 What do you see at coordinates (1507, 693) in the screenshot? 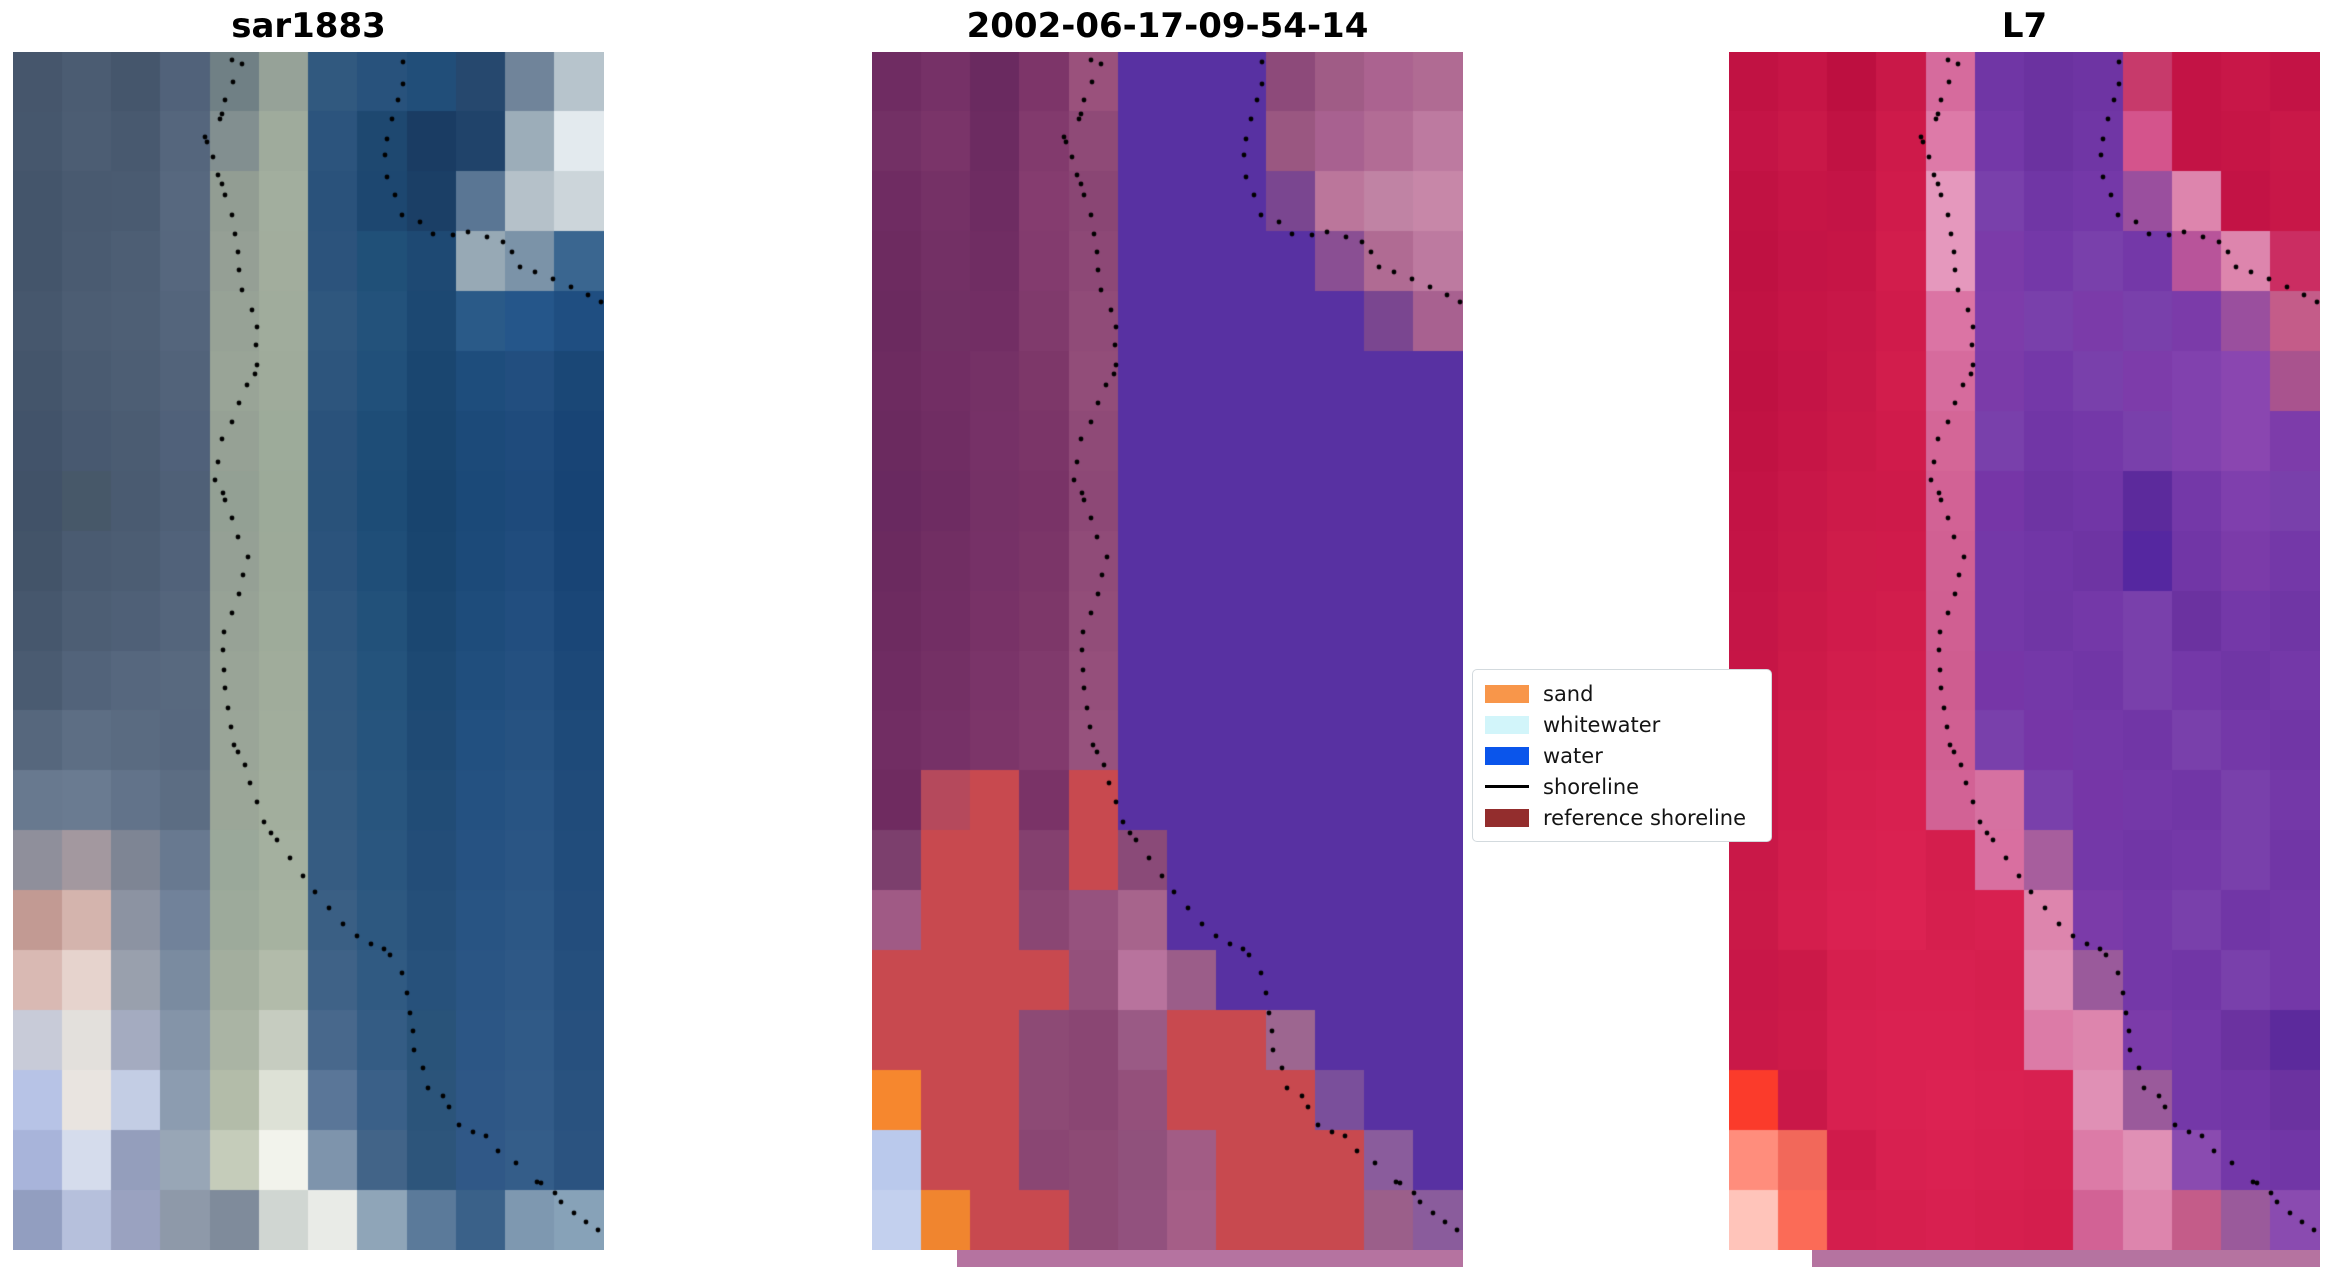
I see `sand-color-swatch` at bounding box center [1507, 693].